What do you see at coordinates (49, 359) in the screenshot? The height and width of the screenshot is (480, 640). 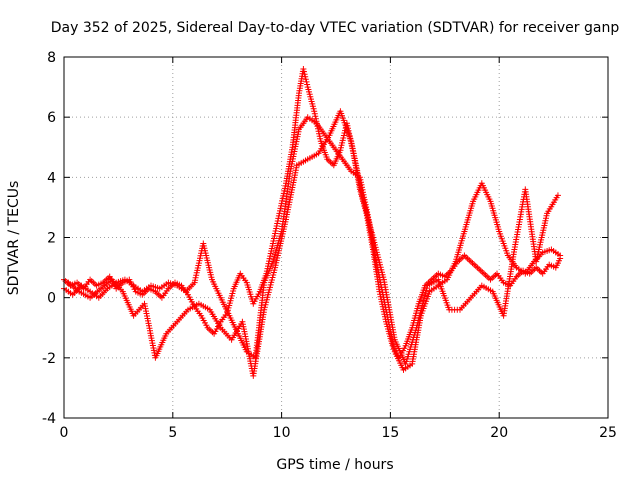 I see `y-tick-label: -2` at bounding box center [49, 359].